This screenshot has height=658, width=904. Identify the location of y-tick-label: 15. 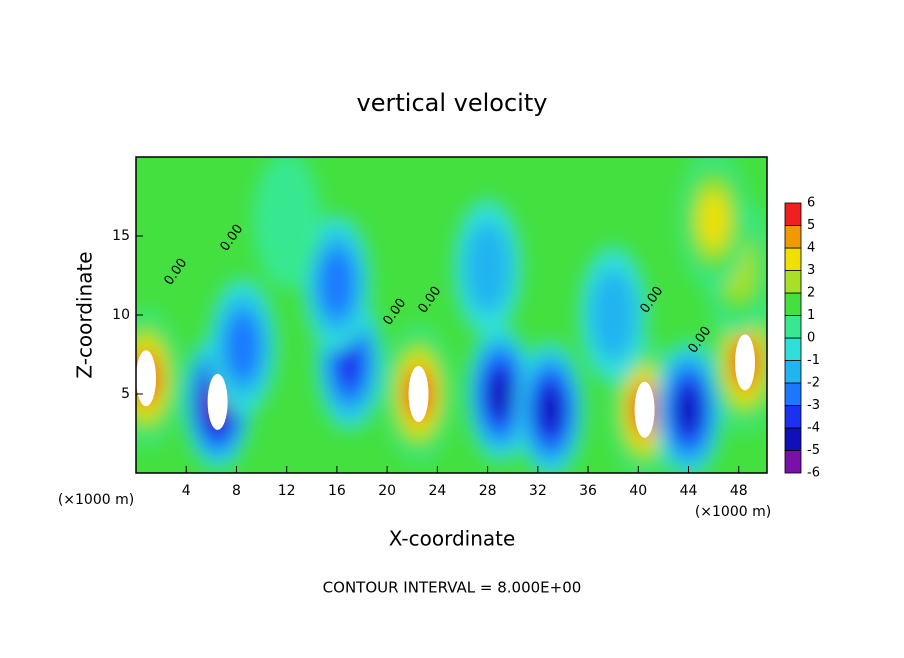
(121, 236).